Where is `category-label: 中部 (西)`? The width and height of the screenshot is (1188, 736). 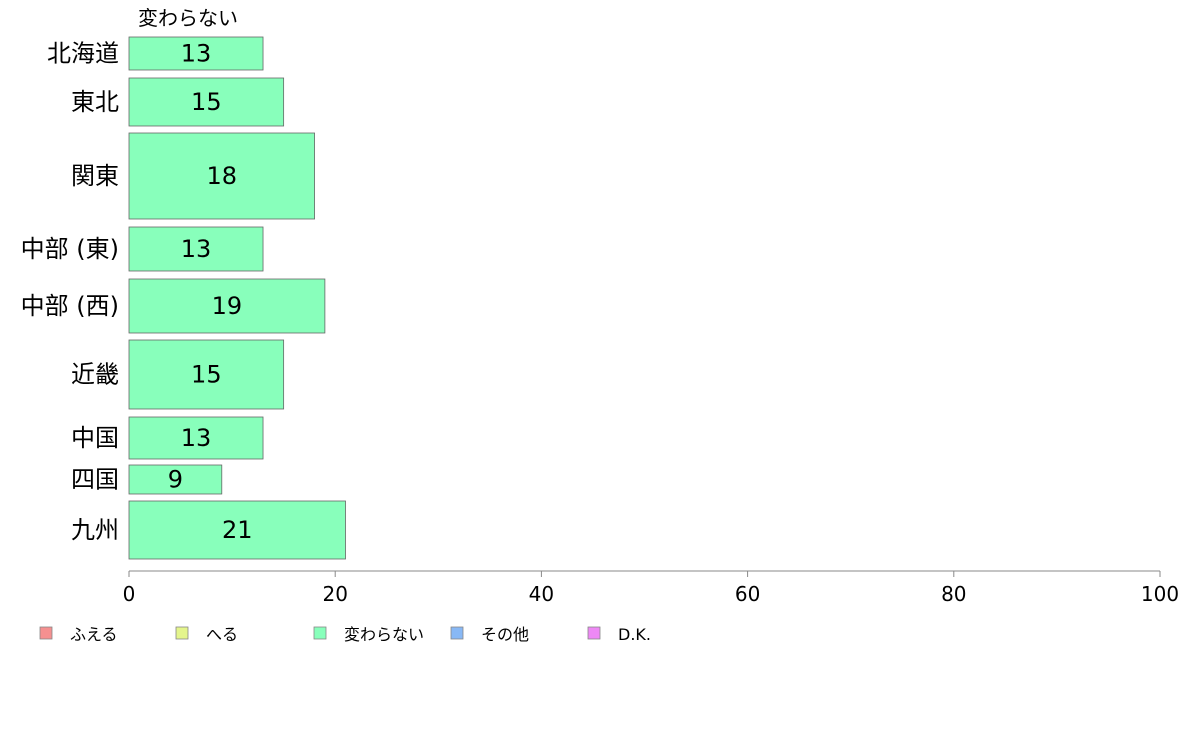
category-label: 中部 (西) is located at coordinates (70, 306).